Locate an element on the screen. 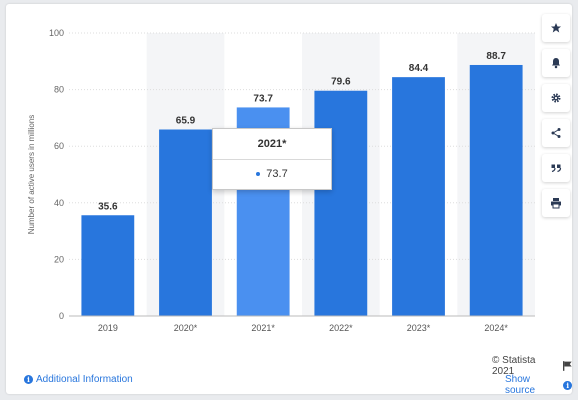  copyright-text: © Statista 2021 is located at coordinates (514, 366).